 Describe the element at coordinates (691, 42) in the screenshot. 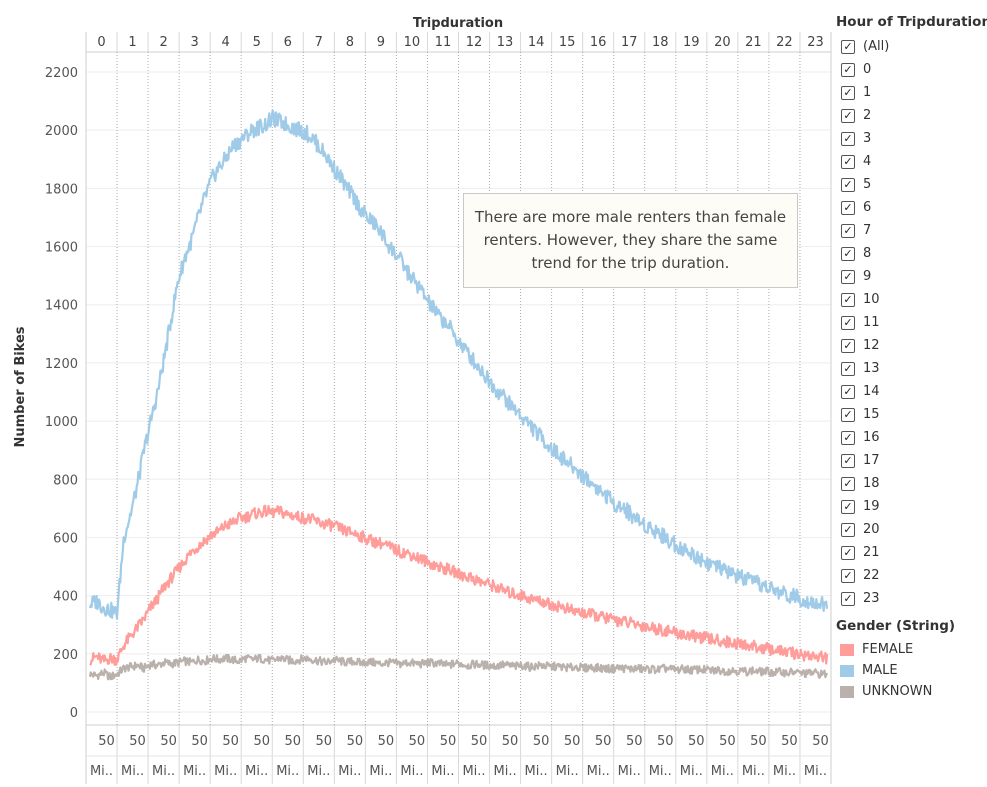

I see `panel-label-19: 19` at that location.